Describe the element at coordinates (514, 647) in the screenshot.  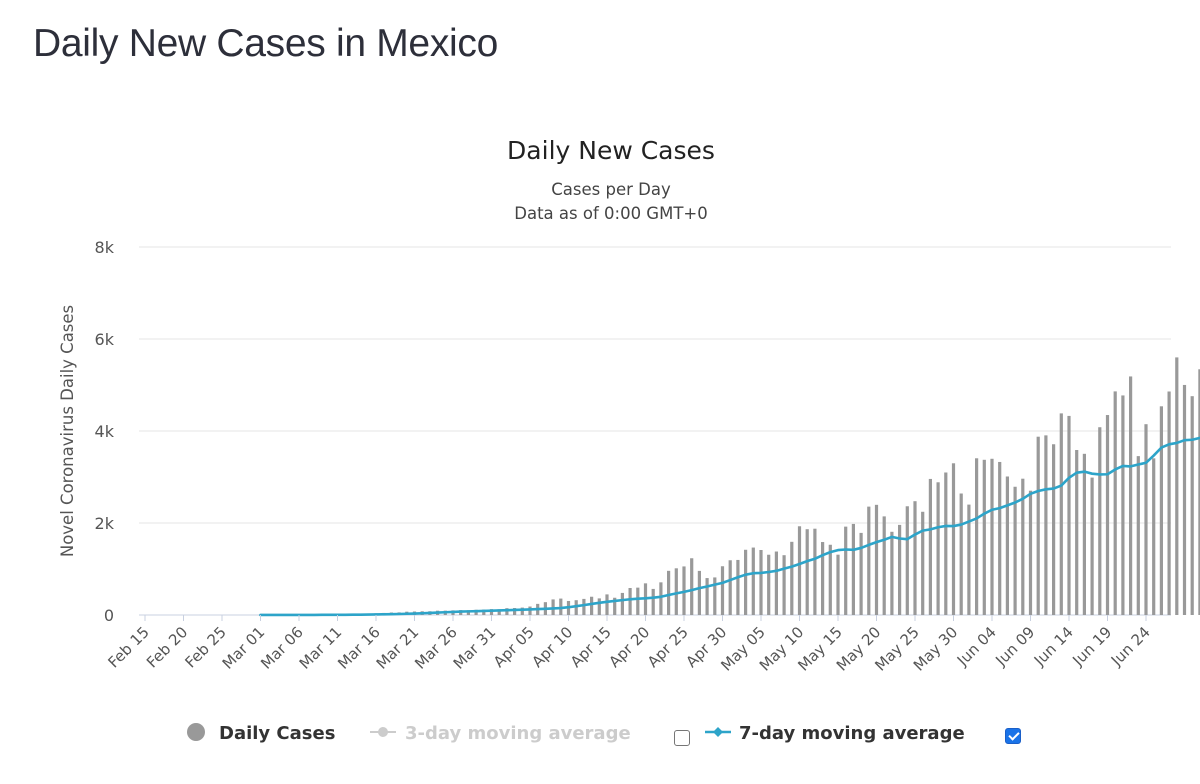
I see `x-tick-label: Apr 05` at that location.